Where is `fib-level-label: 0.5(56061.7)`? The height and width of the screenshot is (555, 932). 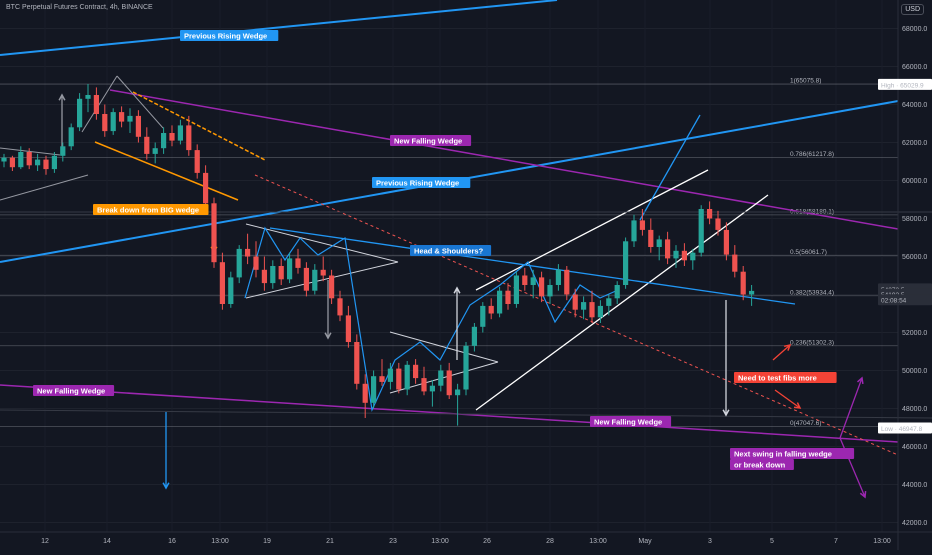 fib-level-label: 0.5(56061.7) is located at coordinates (808, 252).